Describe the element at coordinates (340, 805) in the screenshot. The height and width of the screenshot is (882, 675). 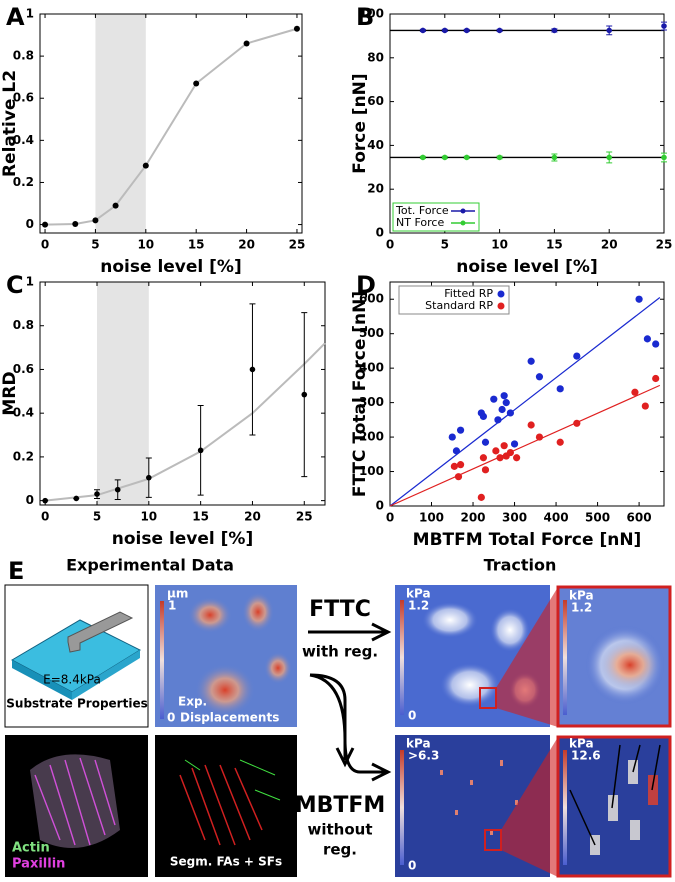
I see `method: MBTFM` at that location.